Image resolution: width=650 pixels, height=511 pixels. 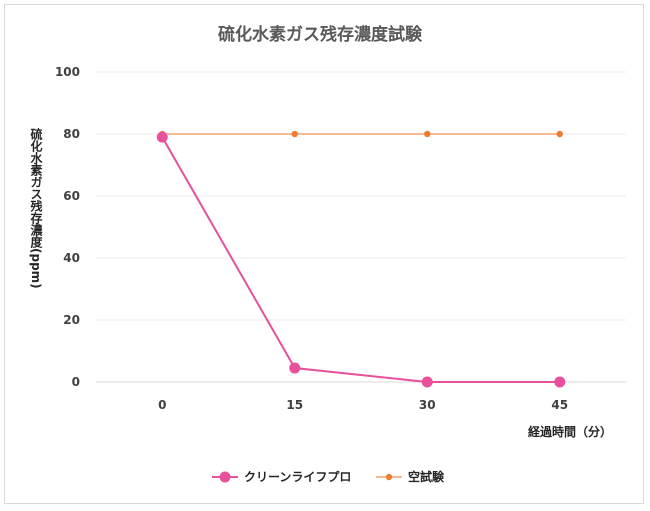 I want to click on y-tick-label: 80, so click(x=71, y=134).